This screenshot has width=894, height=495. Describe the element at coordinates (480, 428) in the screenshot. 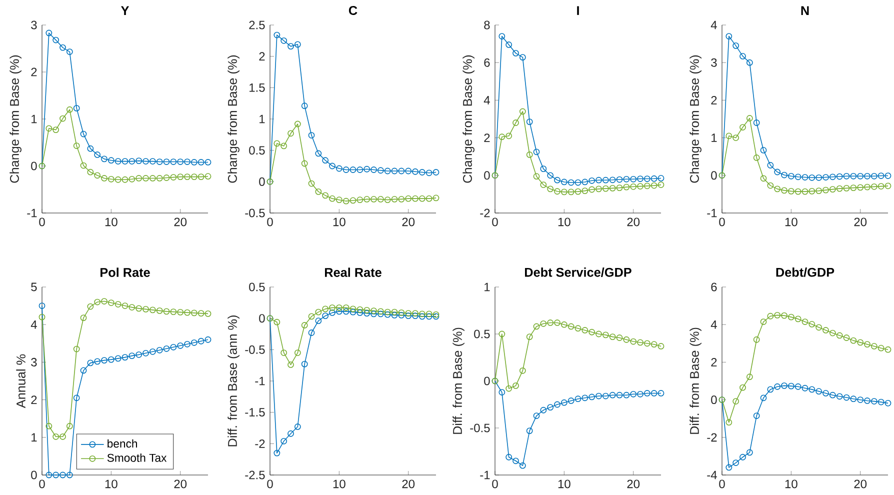

I see `y-tick-label: -0.5` at that location.